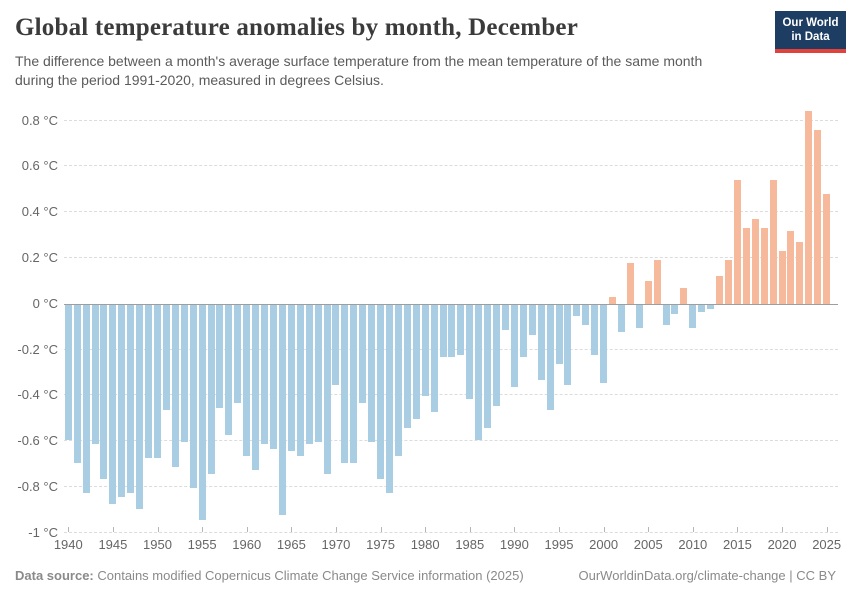 This screenshot has height=600, width=850. What do you see at coordinates (68, 544) in the screenshot?
I see `x-axis-tick-label: 1940` at bounding box center [68, 544].